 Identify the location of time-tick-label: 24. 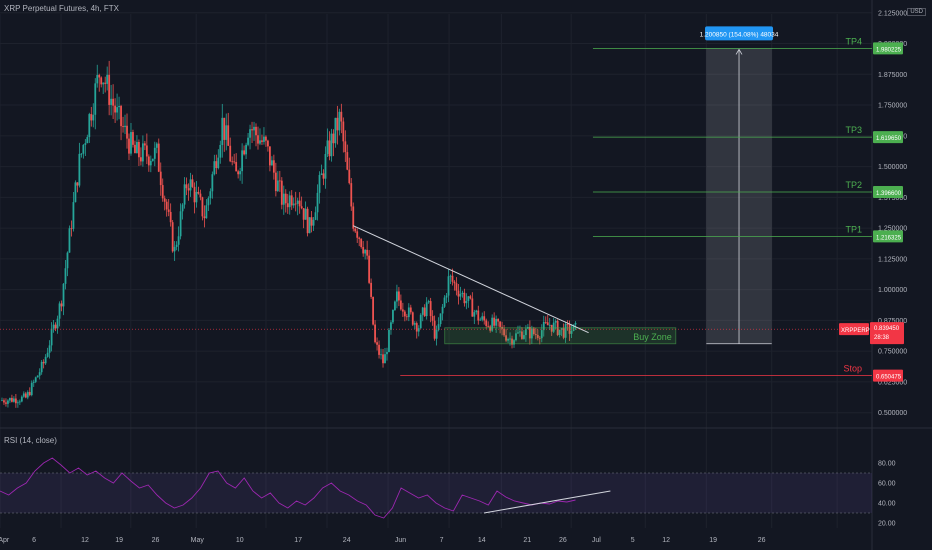
(347, 540).